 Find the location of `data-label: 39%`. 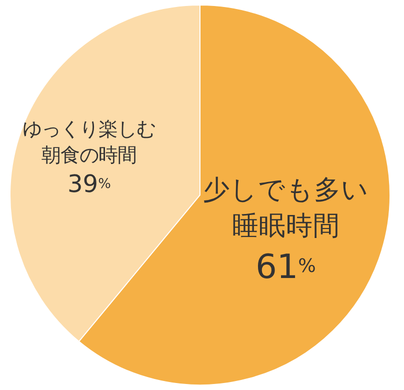

data-label: 39% is located at coordinates (89, 184).